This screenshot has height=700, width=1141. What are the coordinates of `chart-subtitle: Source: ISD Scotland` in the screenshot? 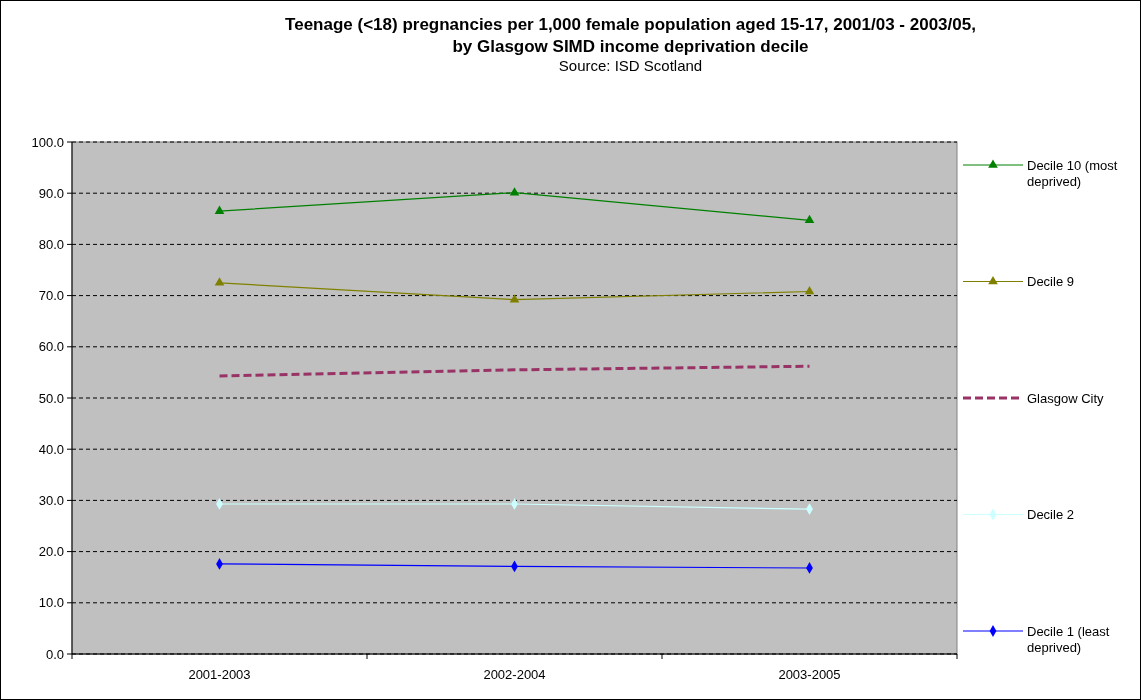 It's located at (630, 65).